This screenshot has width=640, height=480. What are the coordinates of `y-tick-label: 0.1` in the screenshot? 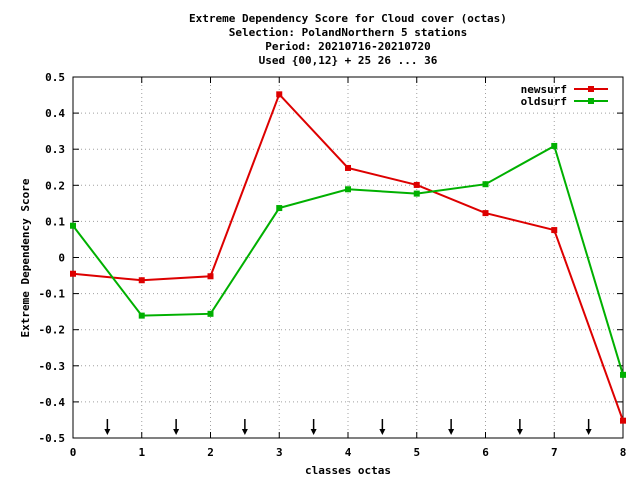 It's located at (55, 221).